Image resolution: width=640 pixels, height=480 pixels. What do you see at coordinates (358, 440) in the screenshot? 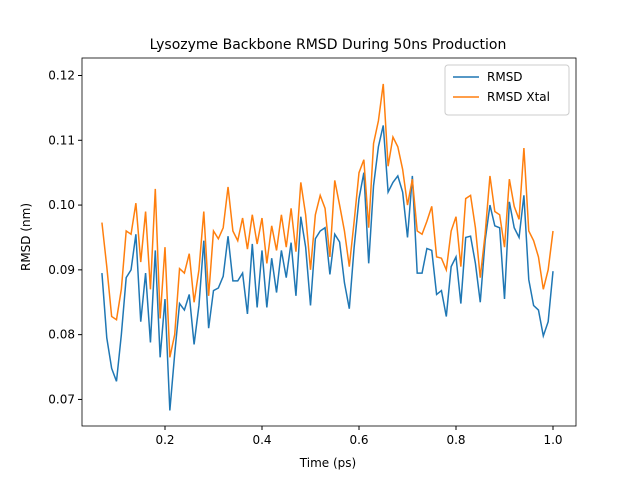
I see `x-tick-label: 0.6` at bounding box center [358, 440].